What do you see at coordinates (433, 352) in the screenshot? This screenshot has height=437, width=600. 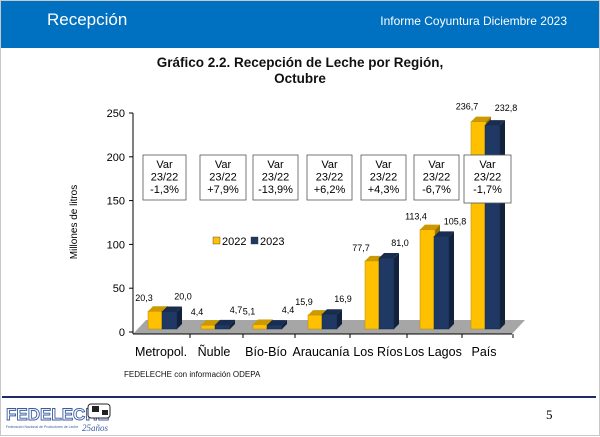 I see `x-tick-label: Los Lagos` at bounding box center [433, 352].